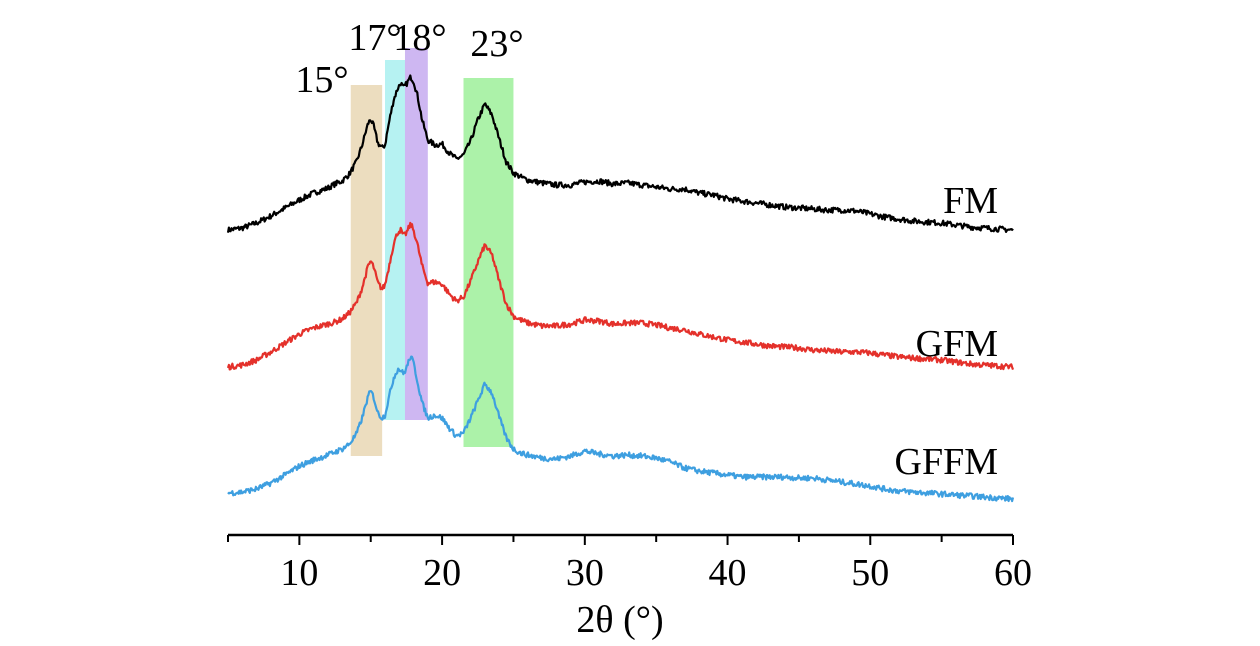 The width and height of the screenshot is (1260, 646). I want to click on series-labels: FM GFM GFFM, so click(947, 331).